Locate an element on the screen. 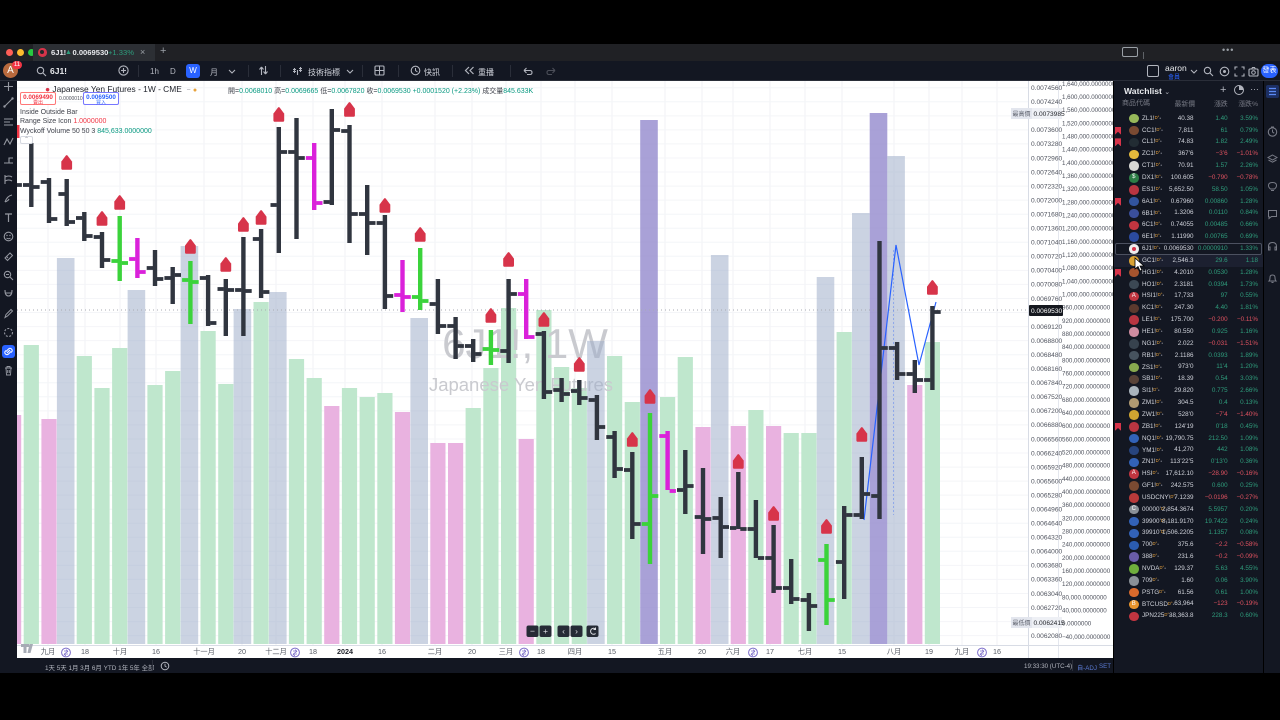 The height and width of the screenshot is (720, 1280). svg-text: 0.0067840 is located at coordinates (1047, 383).